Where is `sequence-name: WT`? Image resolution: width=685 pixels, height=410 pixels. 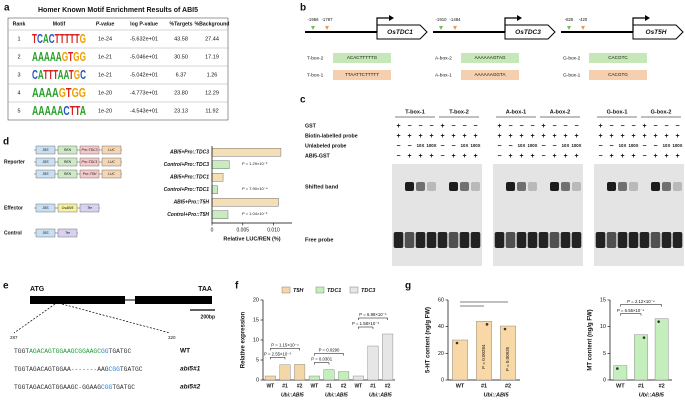 sequence-name: WT is located at coordinates (185, 351).